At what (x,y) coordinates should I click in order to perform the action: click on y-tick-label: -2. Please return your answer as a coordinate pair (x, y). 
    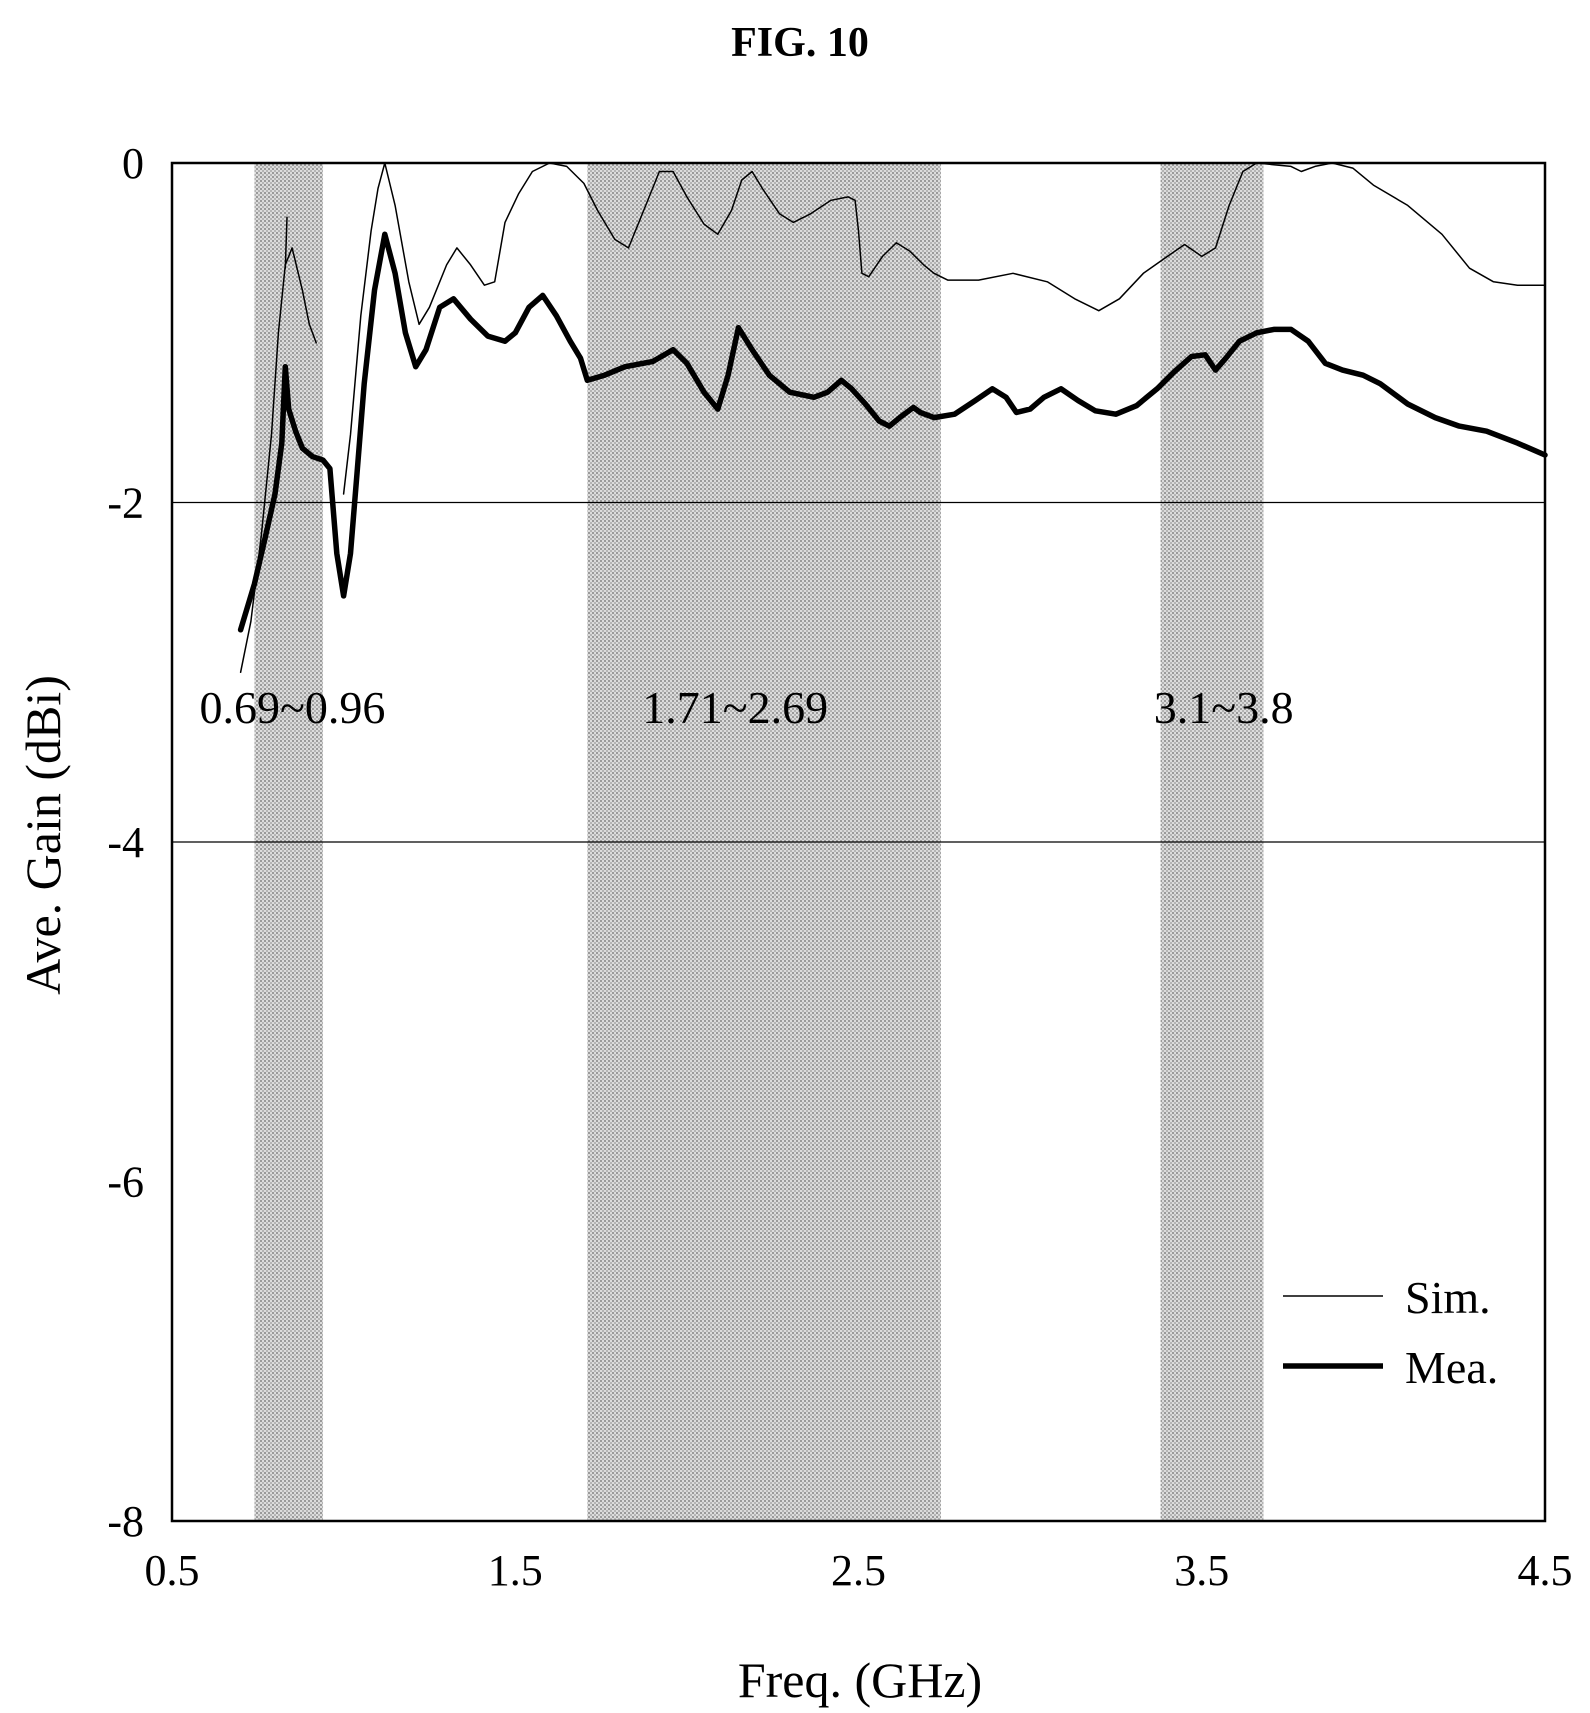
    Looking at the image, I should click on (125, 503).